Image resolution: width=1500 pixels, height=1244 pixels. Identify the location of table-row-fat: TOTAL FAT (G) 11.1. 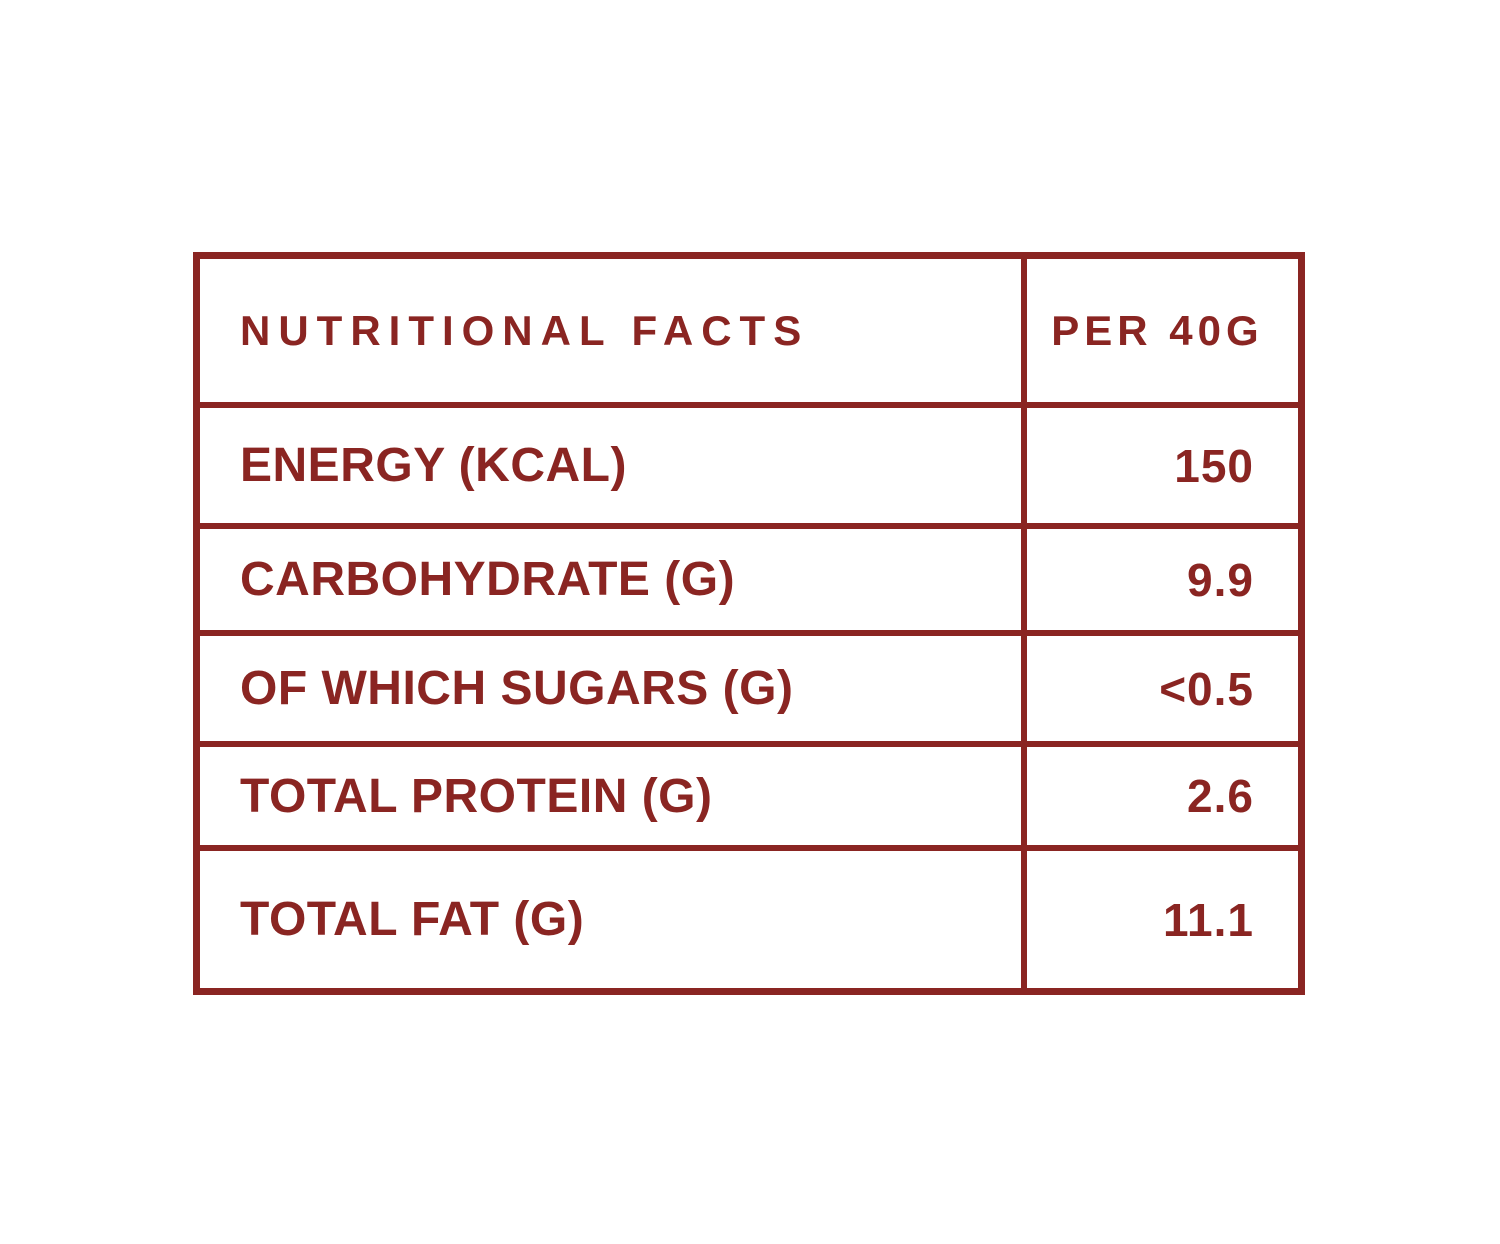
(749, 919).